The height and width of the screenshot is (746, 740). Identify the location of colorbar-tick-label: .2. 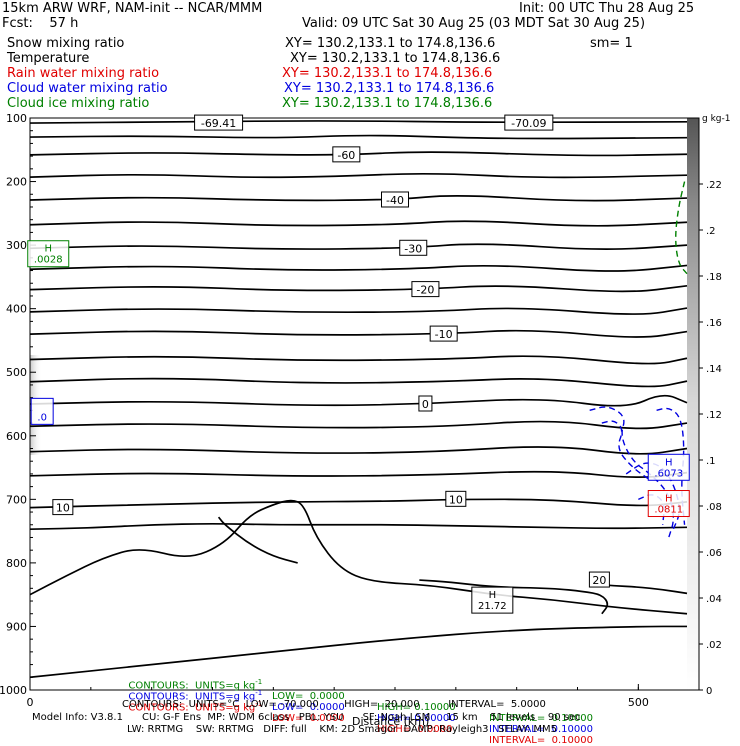
(711, 231).